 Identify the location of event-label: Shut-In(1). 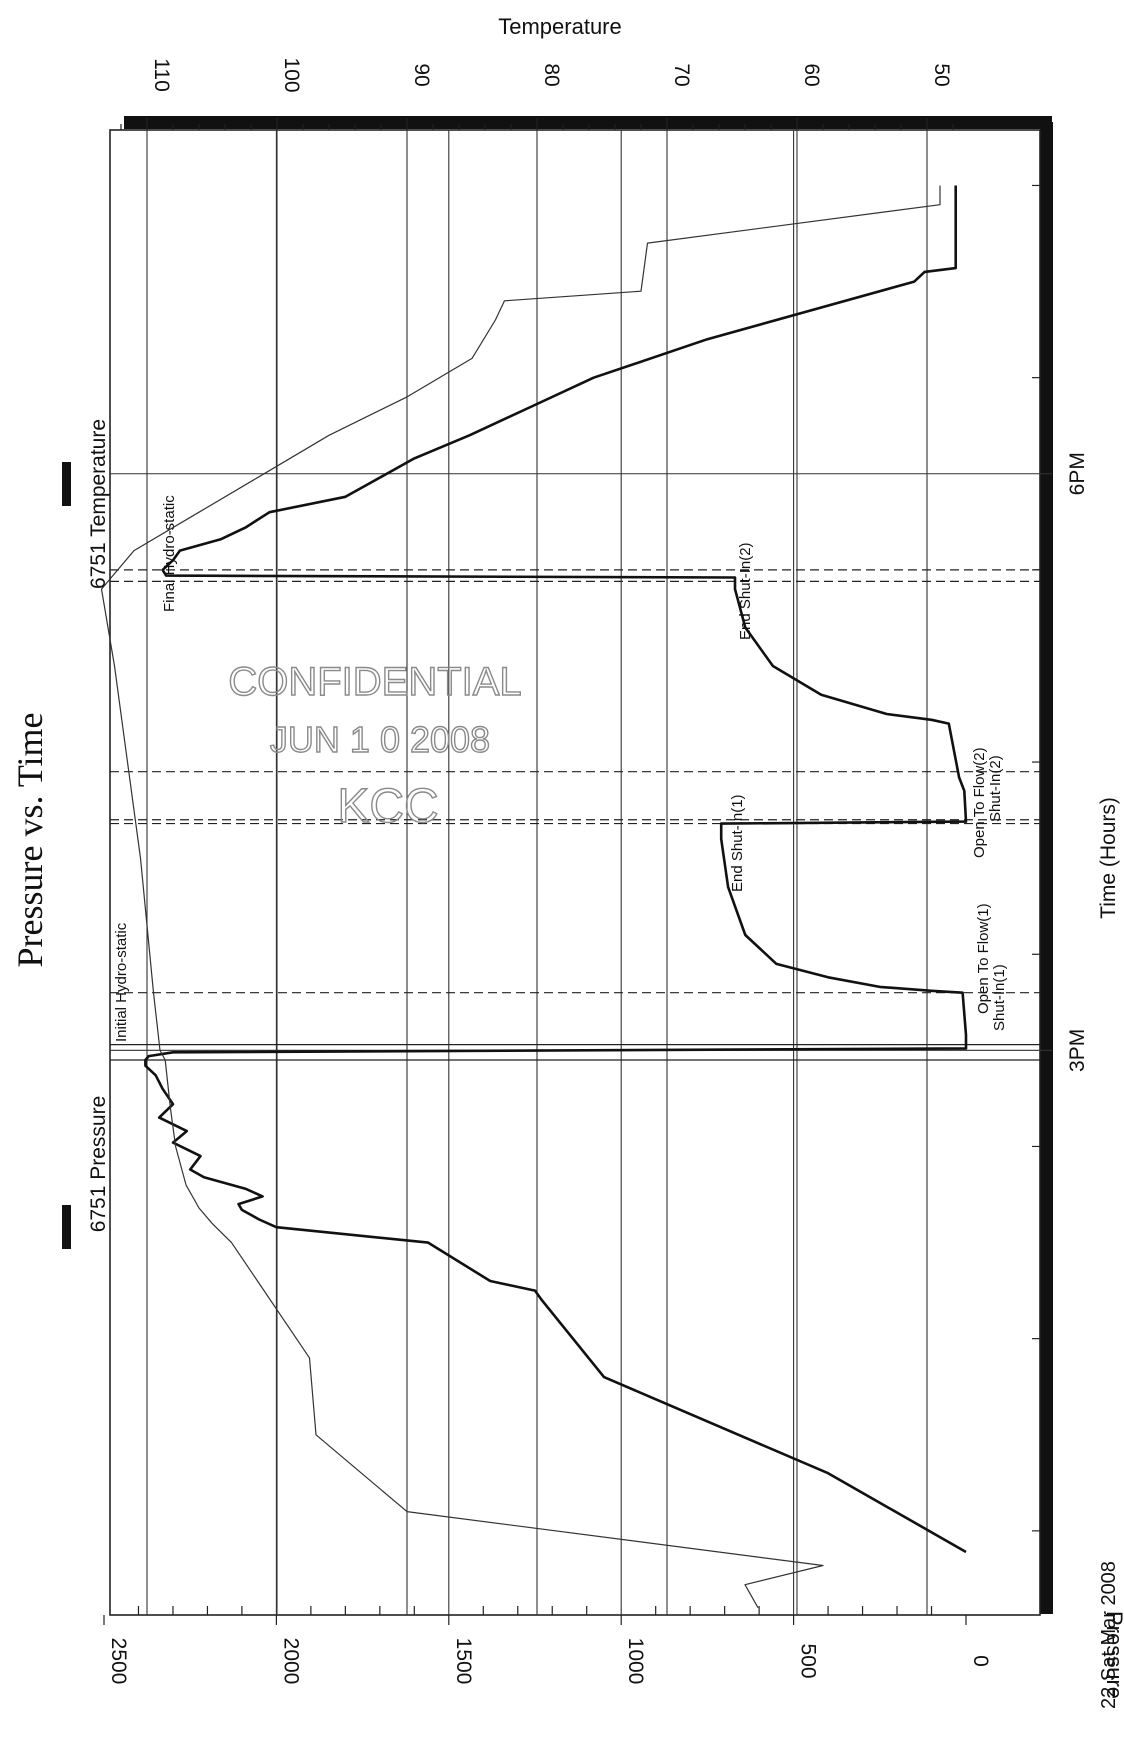
(999, 997).